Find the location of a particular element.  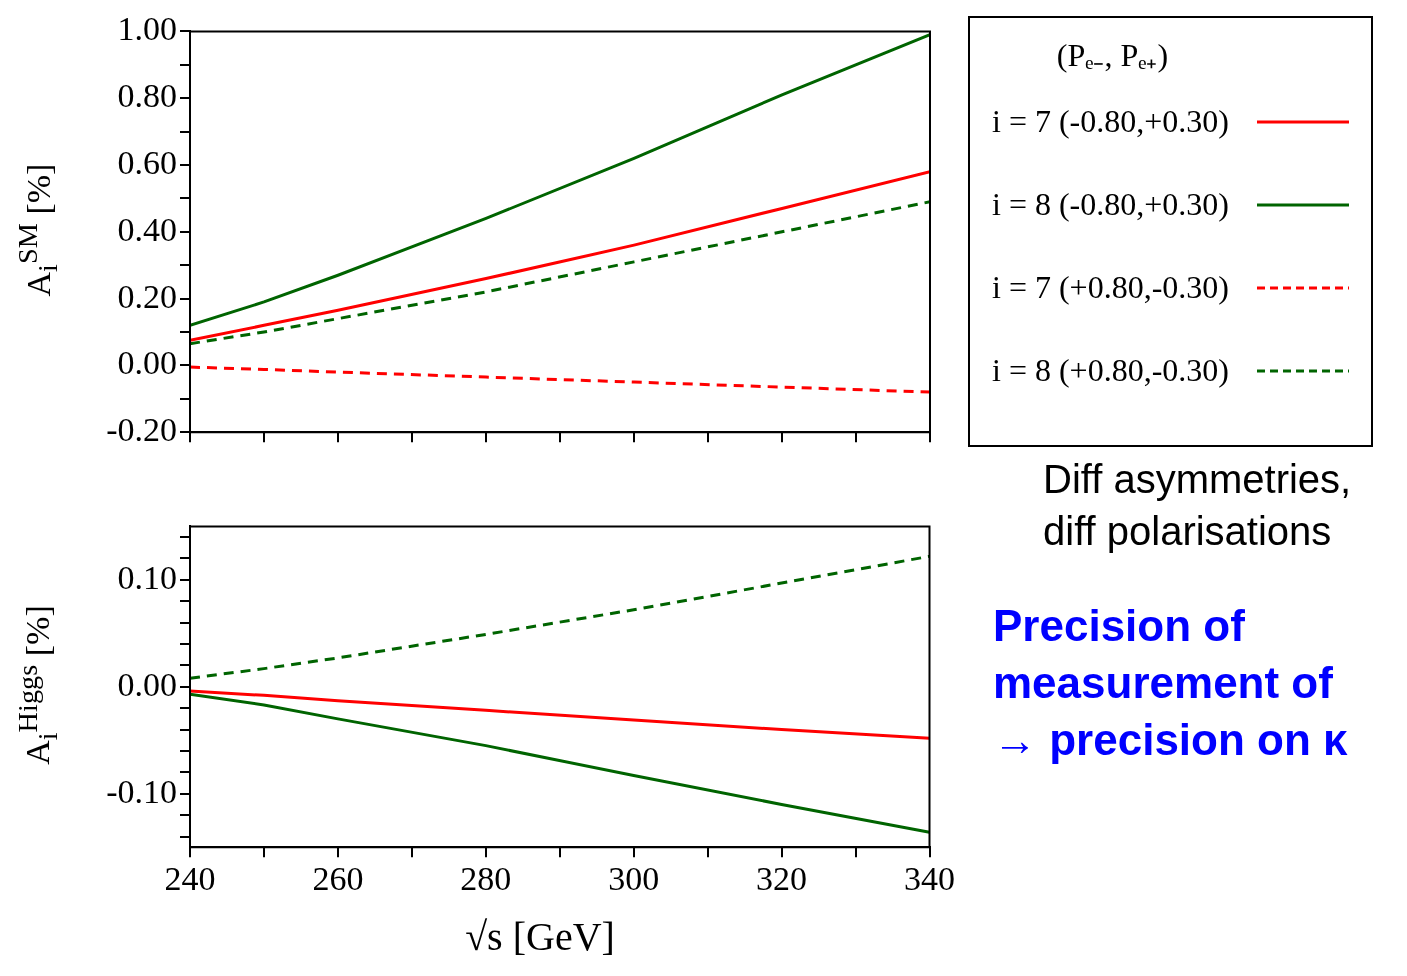

x-tick-label: 240 is located at coordinates (190, 878).